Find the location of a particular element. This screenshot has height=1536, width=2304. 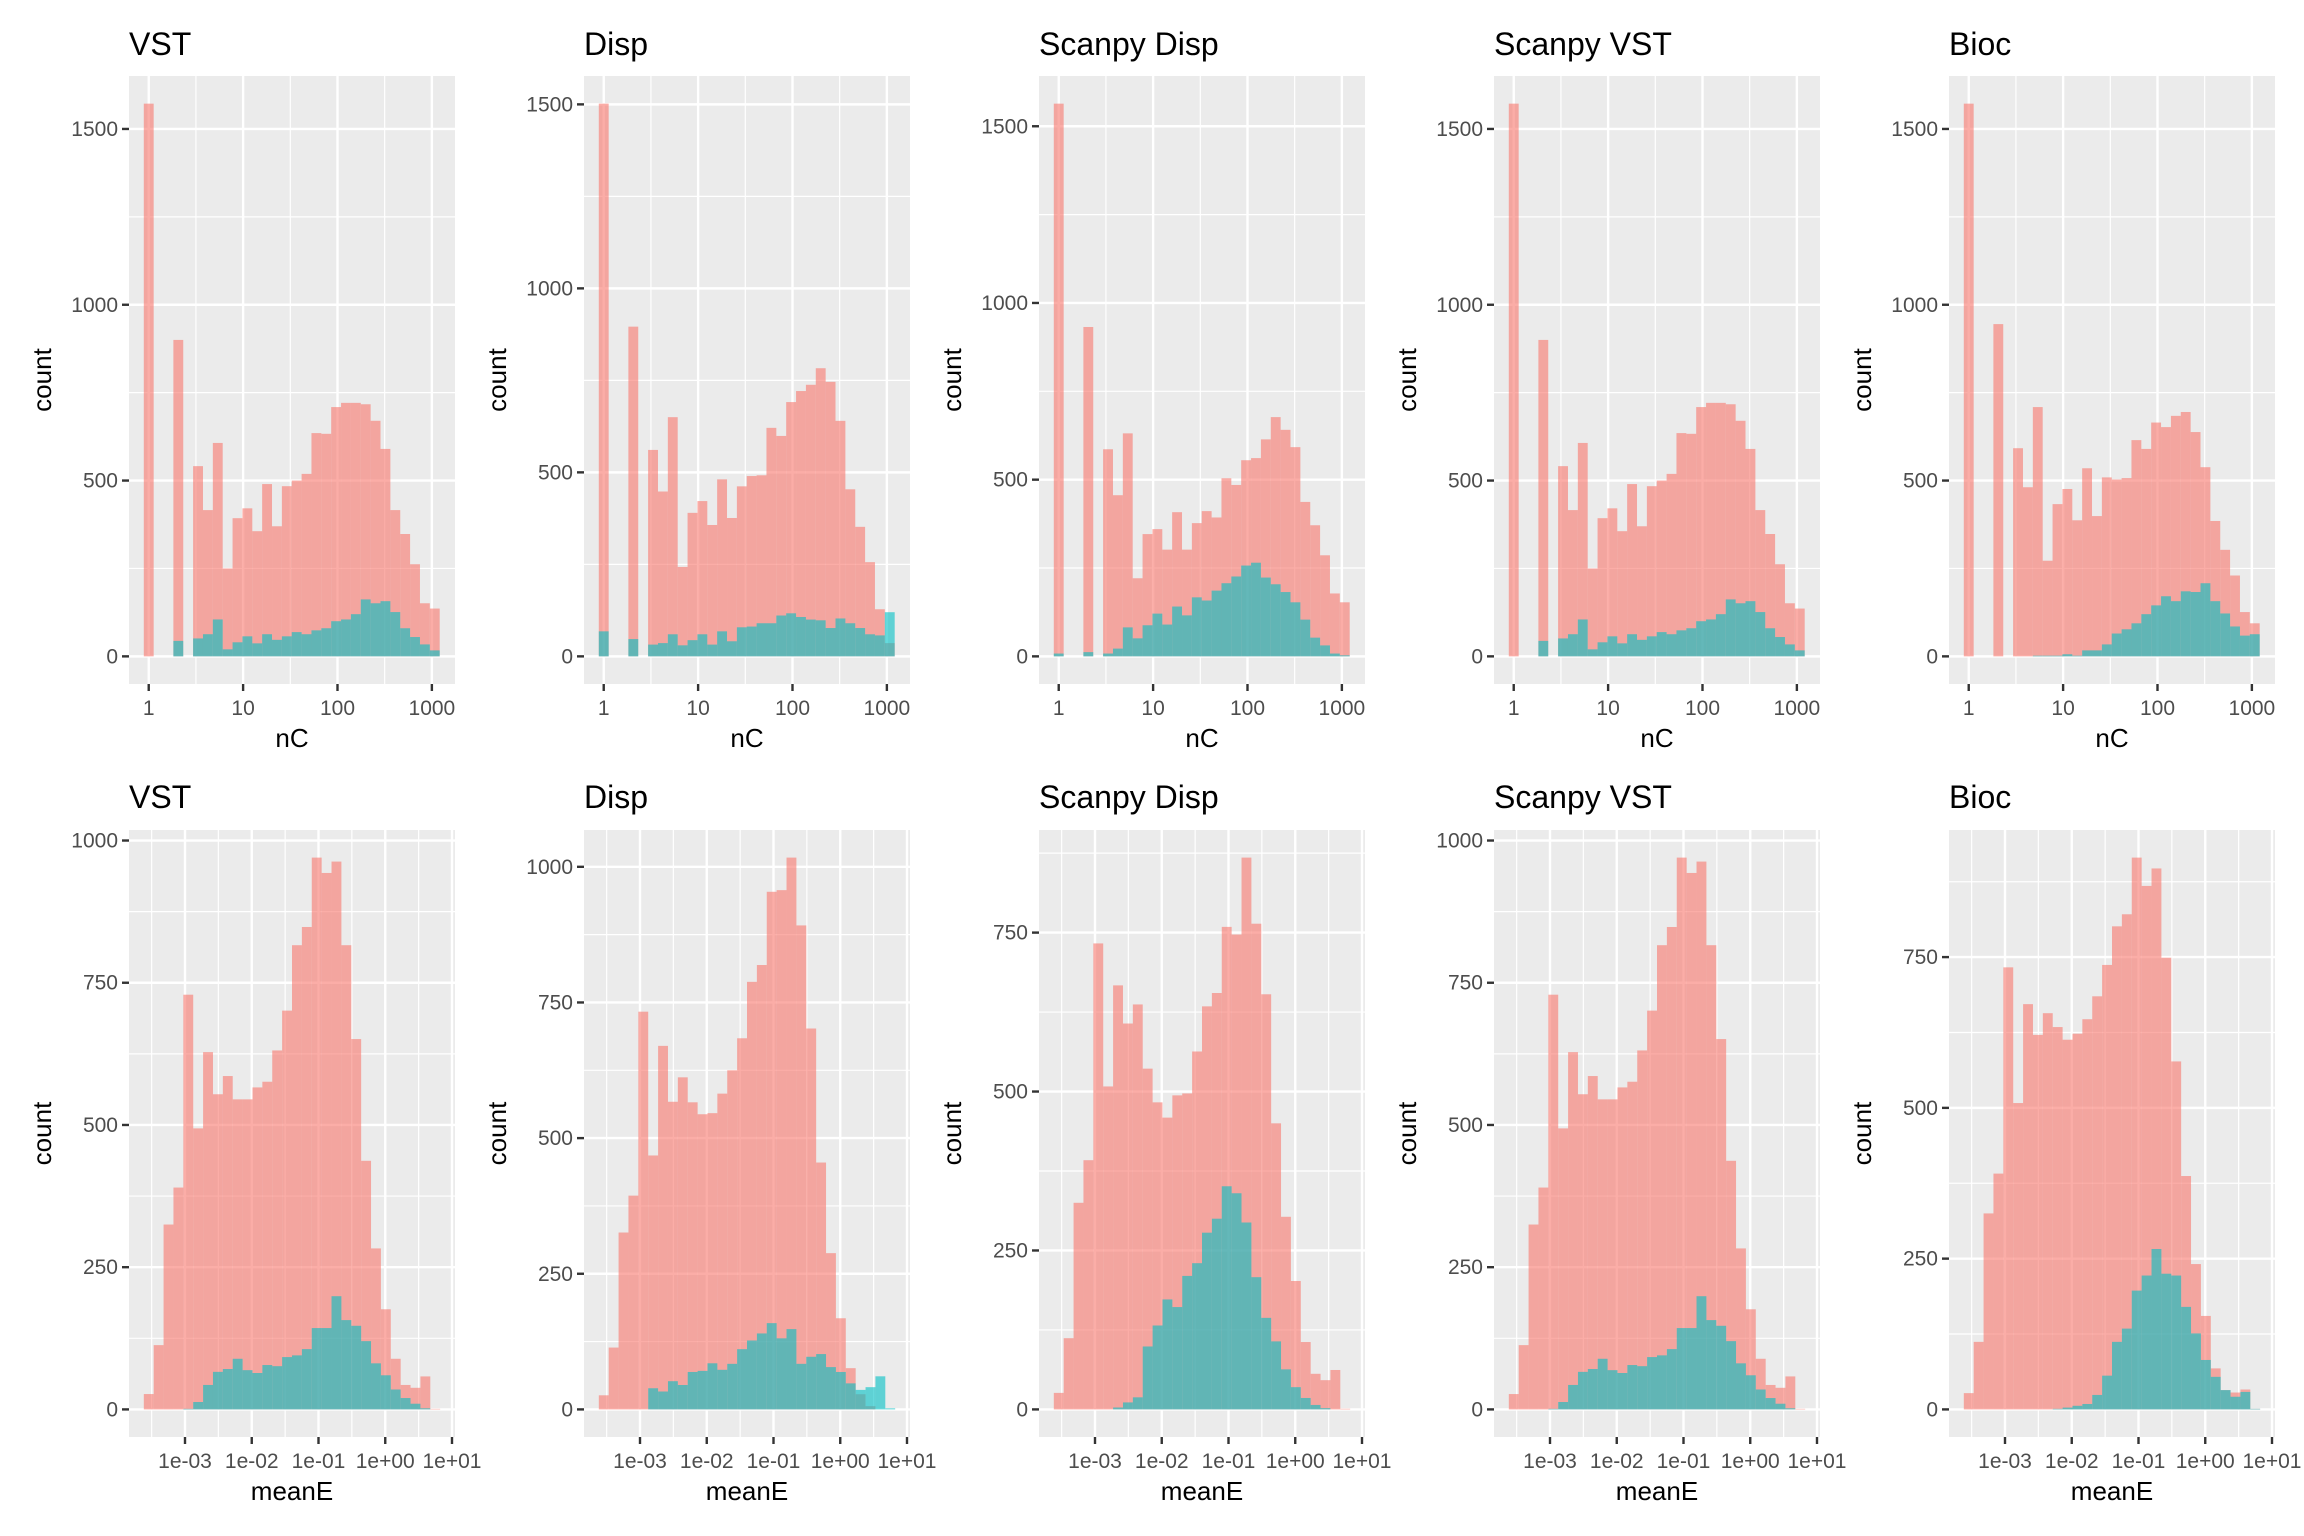

panel-title: Disp is located at coordinates (616, 44).